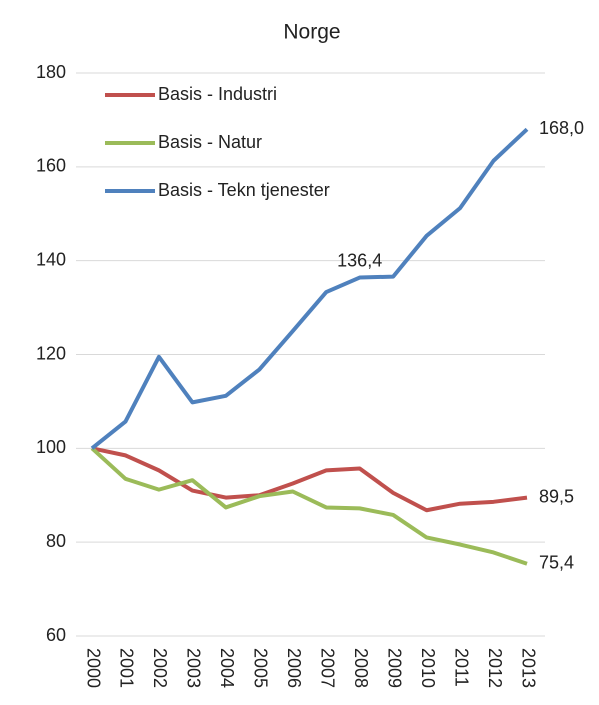 This screenshot has height=705, width=599. Describe the element at coordinates (194, 668) in the screenshot. I see `x-tick-label: 2003` at that location.